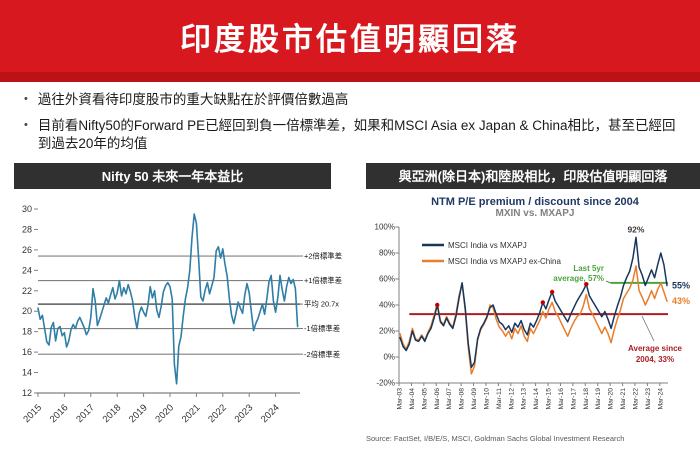 Image resolution: width=700 pixels, height=473 pixels. What do you see at coordinates (449, 398) in the screenshot?
I see `svg-text: Mar-07` at bounding box center [449, 398].